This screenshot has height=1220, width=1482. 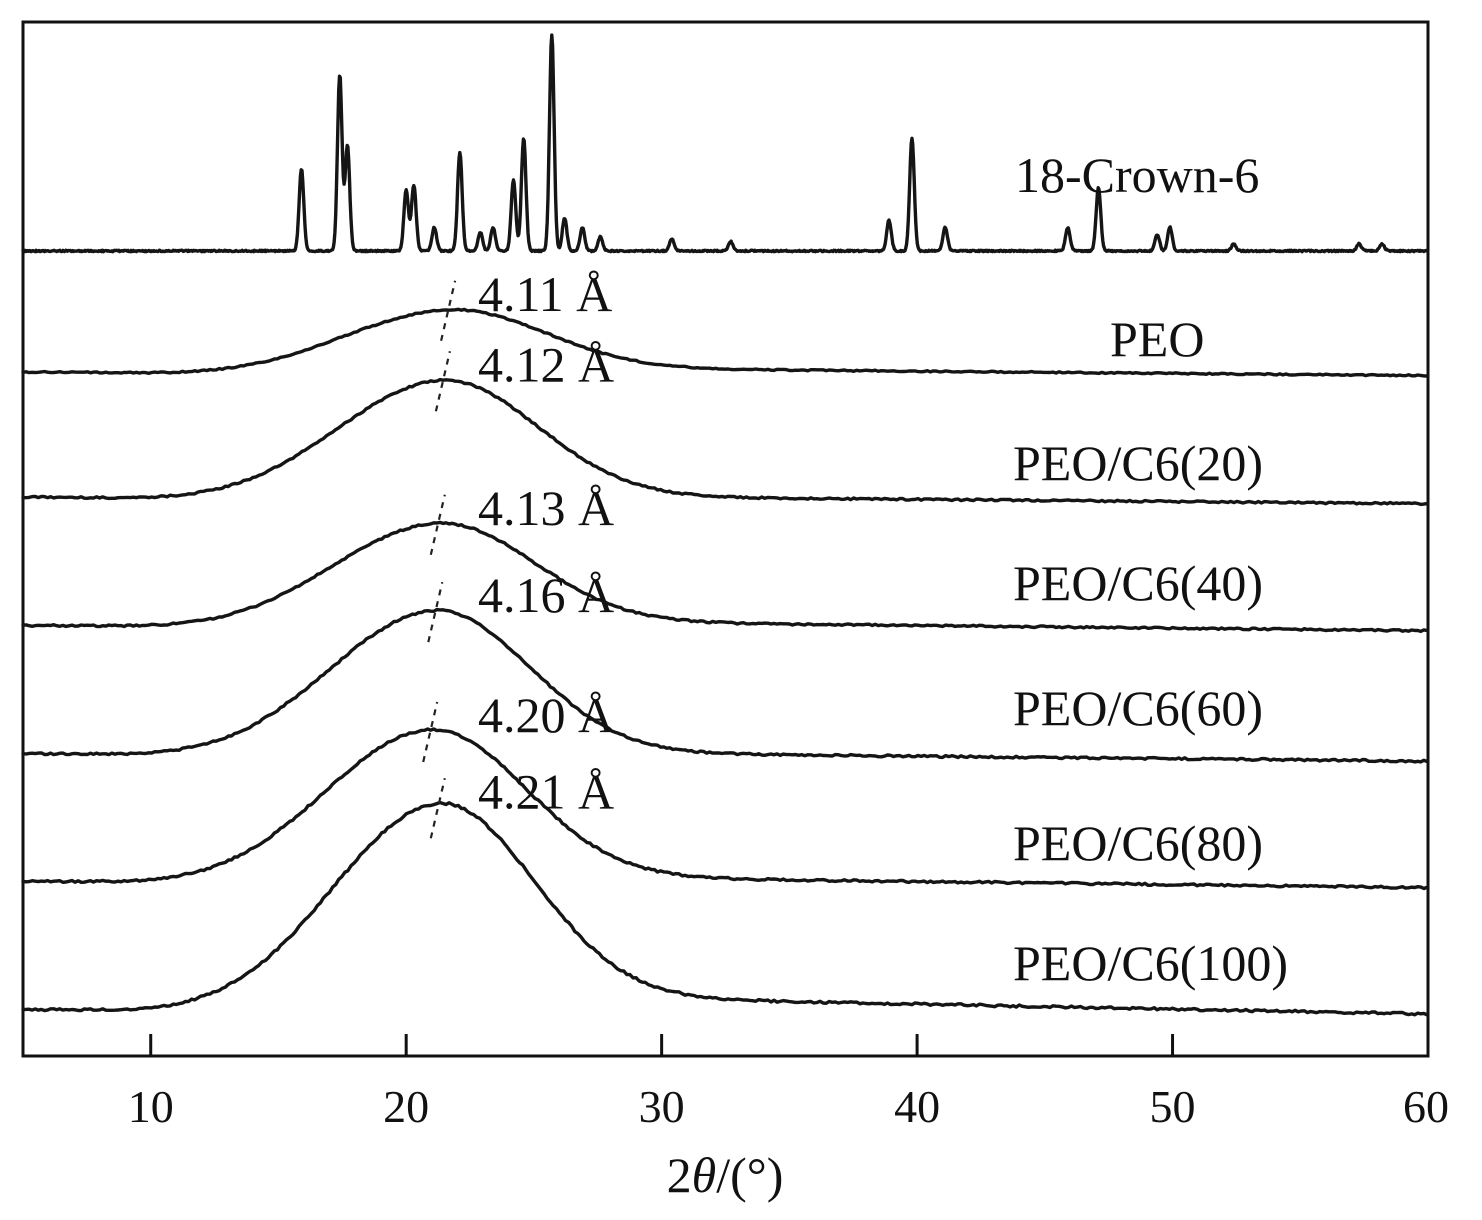 I want to click on trace-label-5: PEO/C6(80), so click(x=1138, y=843).